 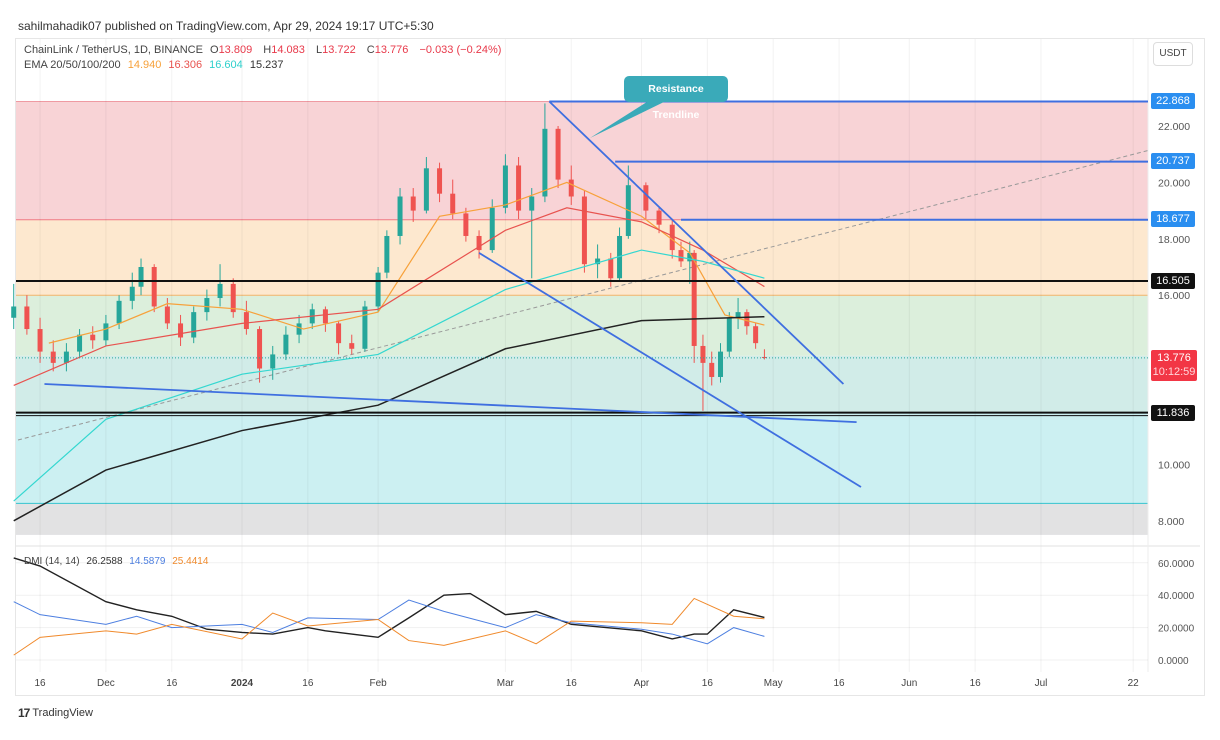 I want to click on dmi-label: DMI (14, 14), so click(x=52, y=561).